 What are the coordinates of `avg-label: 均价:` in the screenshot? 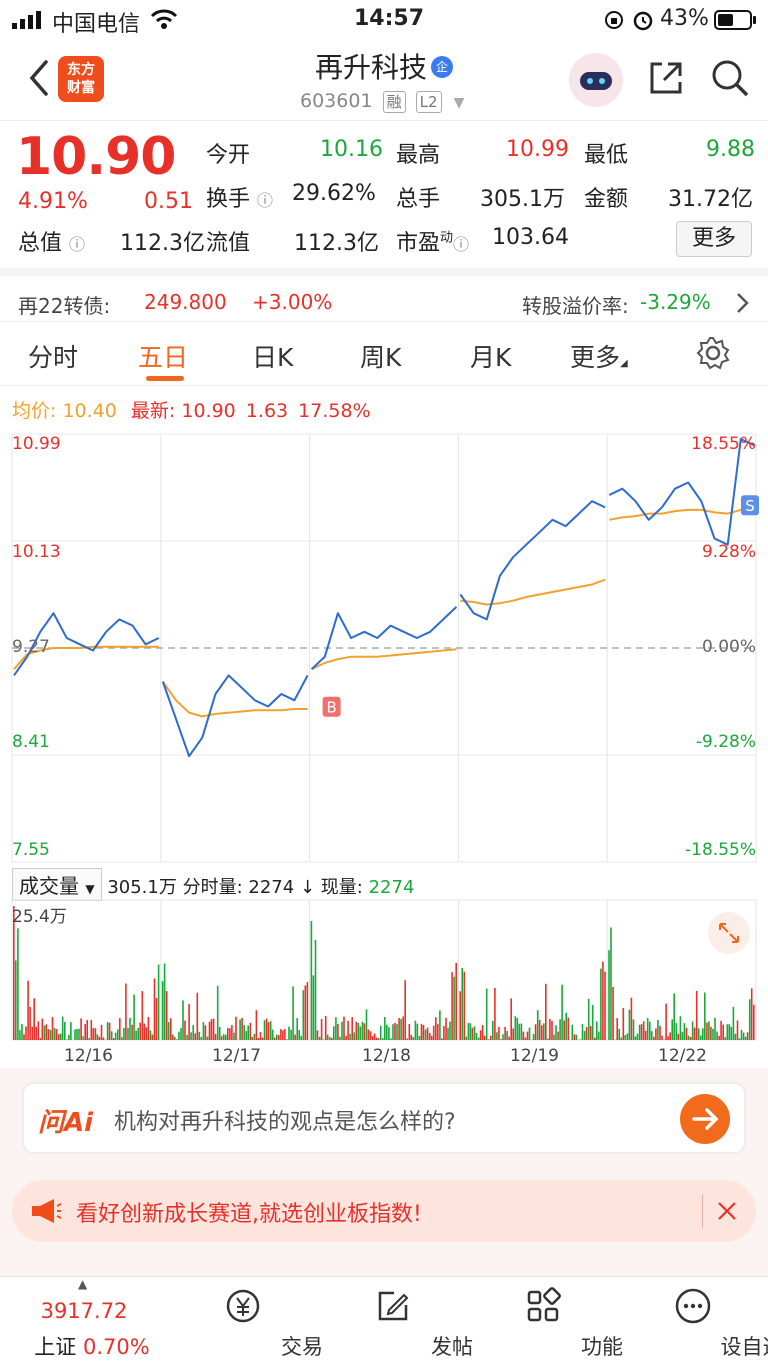 It's located at (34, 411).